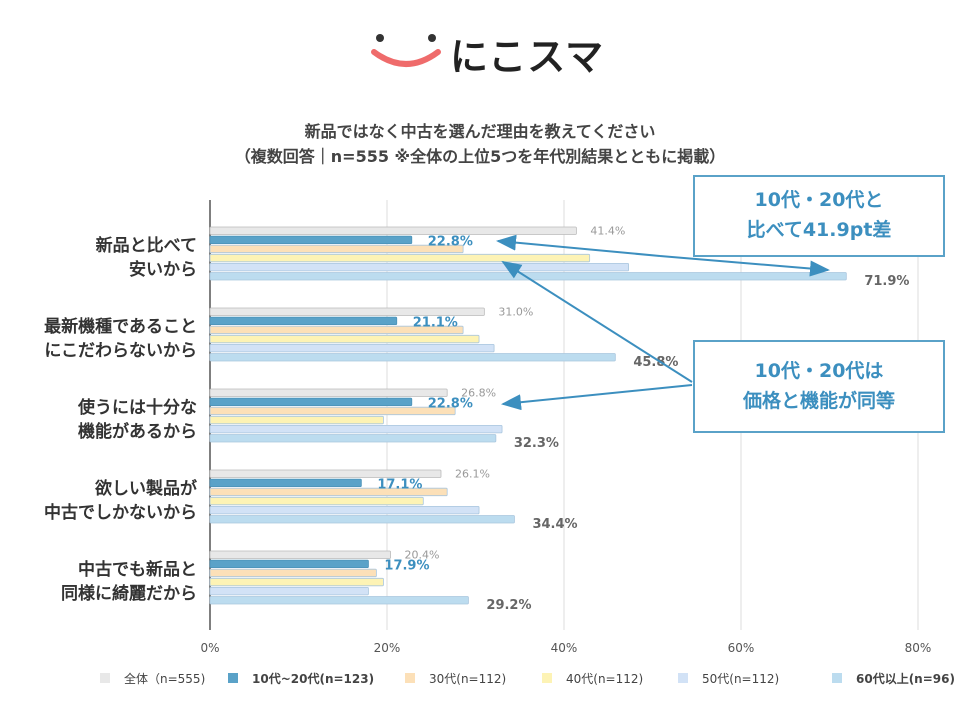  I want to click on legend-item: 50代(n=112), so click(728, 678).